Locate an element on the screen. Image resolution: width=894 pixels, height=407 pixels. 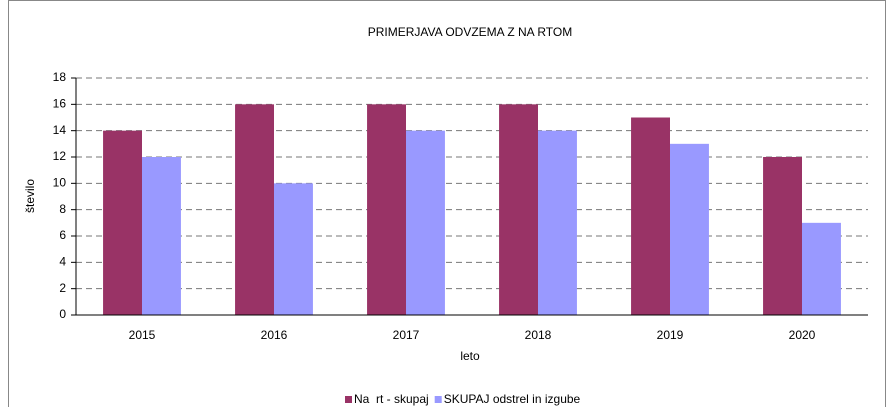
y-tick-label: 18 is located at coordinates (60, 77).